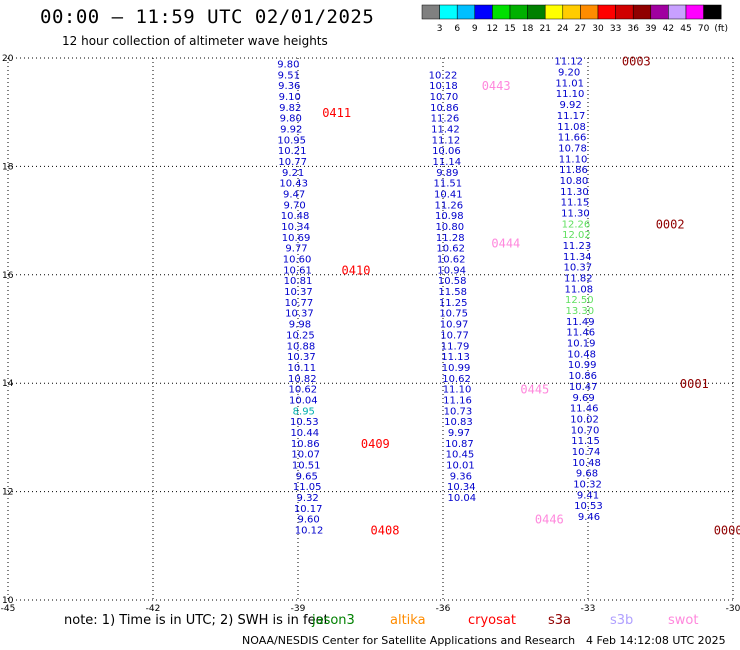  What do you see at coordinates (457, 29) in the screenshot?
I see `color-scale-label: 6` at bounding box center [457, 29].